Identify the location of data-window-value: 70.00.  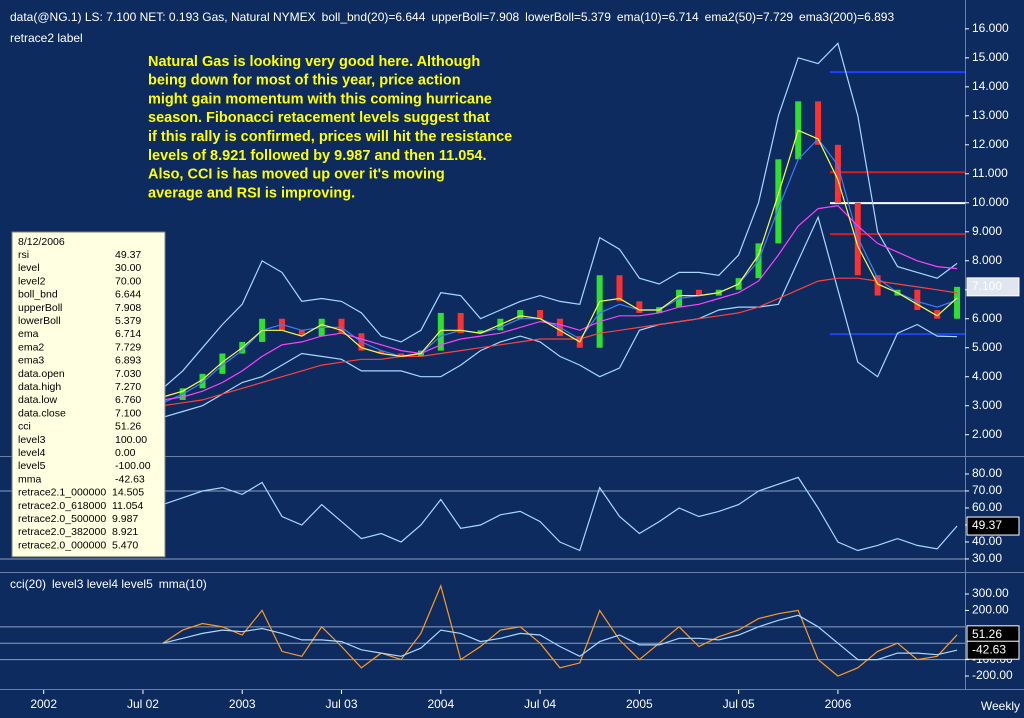
(128, 281).